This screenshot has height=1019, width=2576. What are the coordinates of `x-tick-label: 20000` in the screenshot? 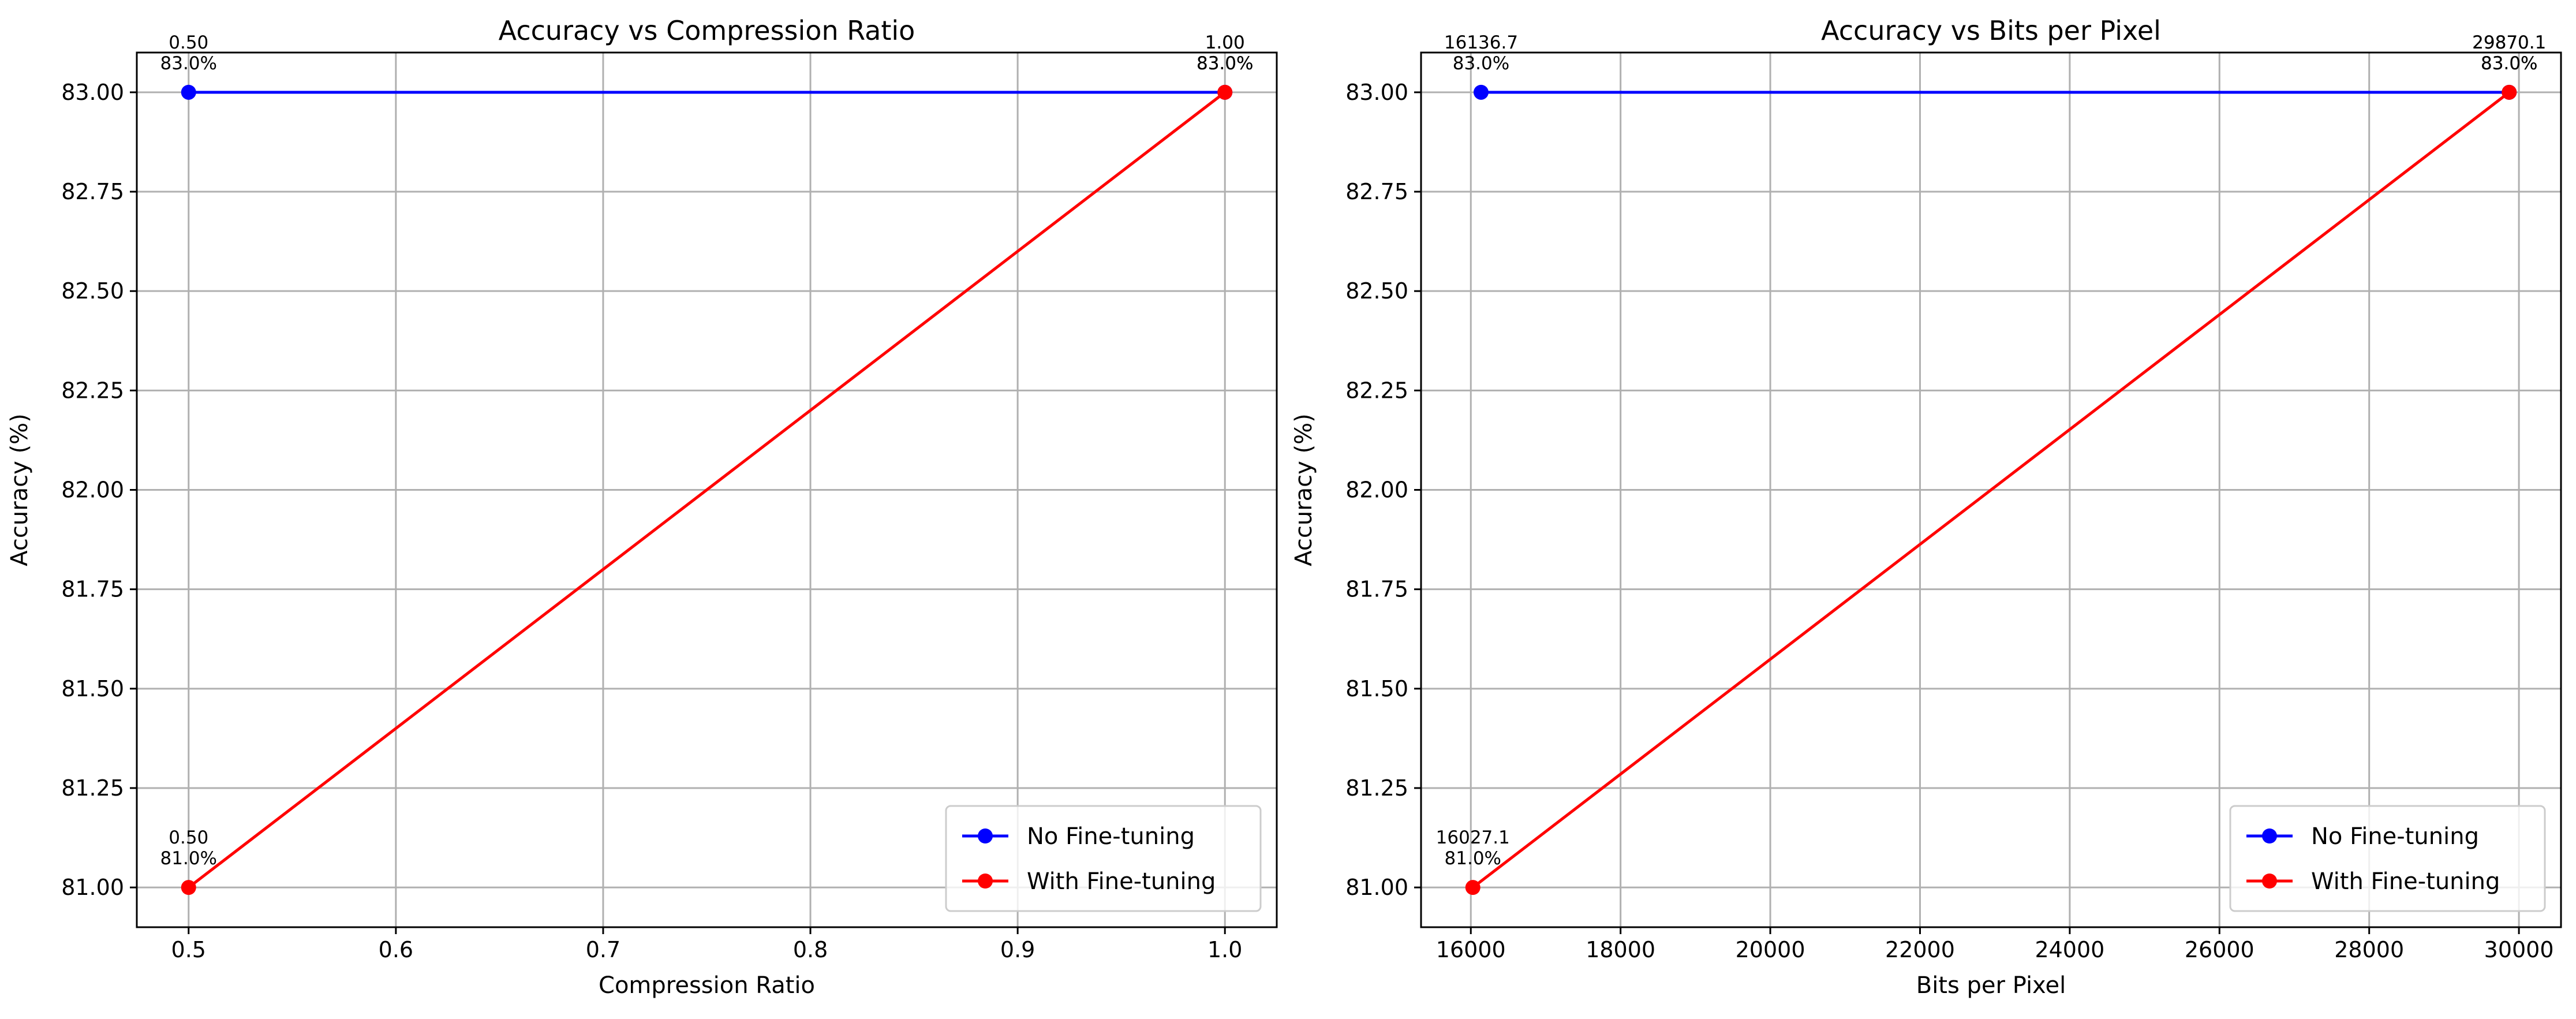 It's located at (1770, 949).